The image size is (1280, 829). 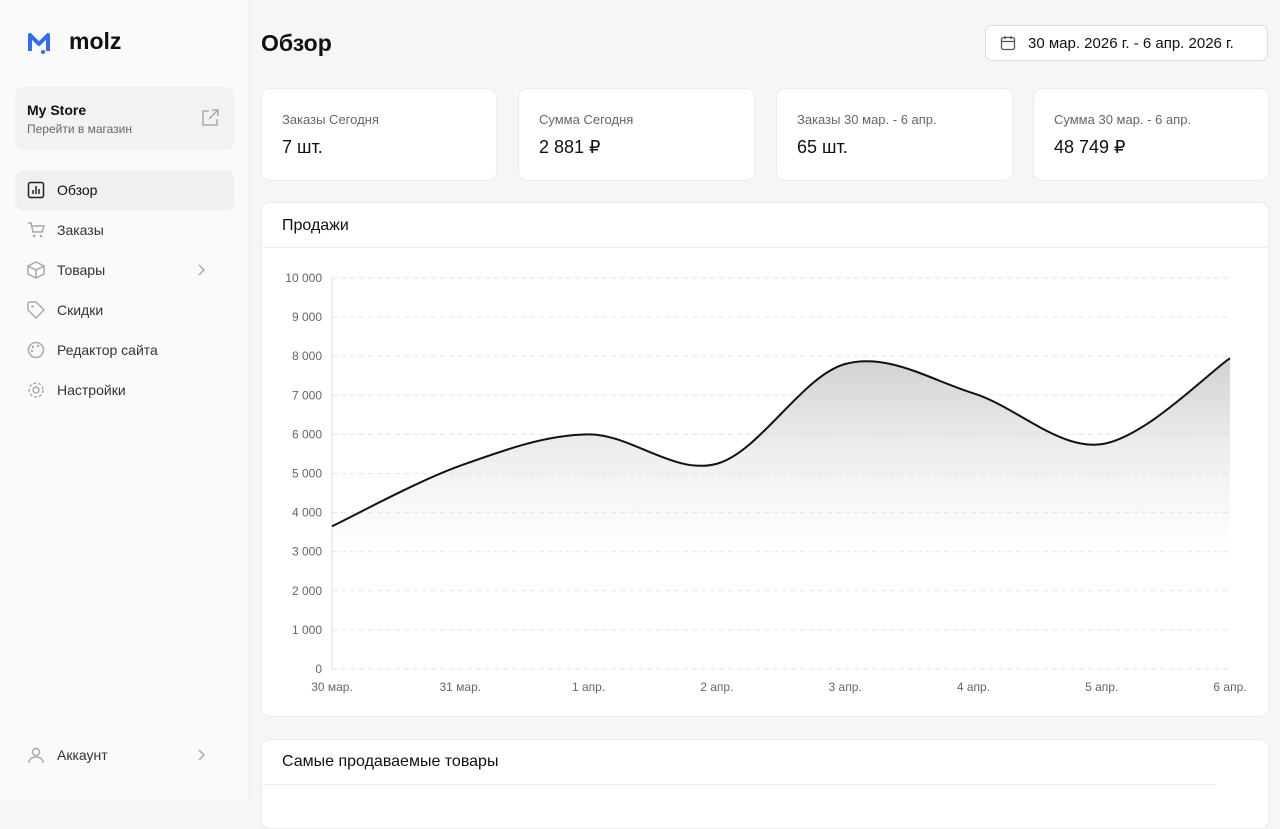 What do you see at coordinates (124, 755) in the screenshot?
I see `account: Аккаунт` at bounding box center [124, 755].